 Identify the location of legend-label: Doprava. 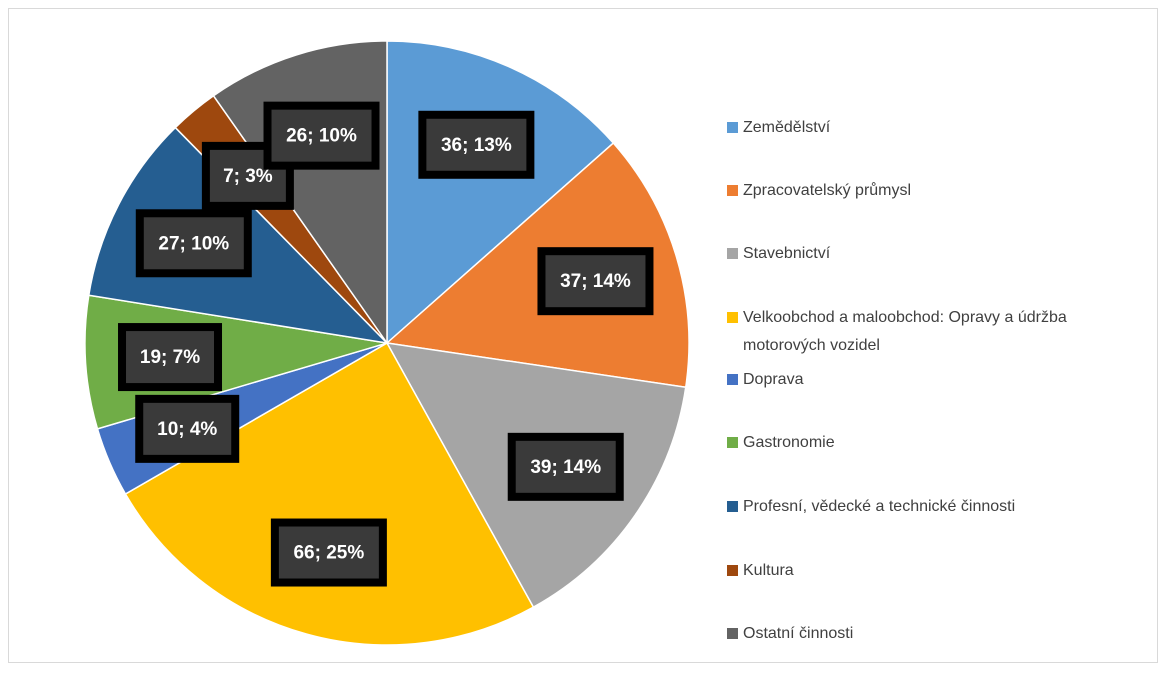
(773, 379).